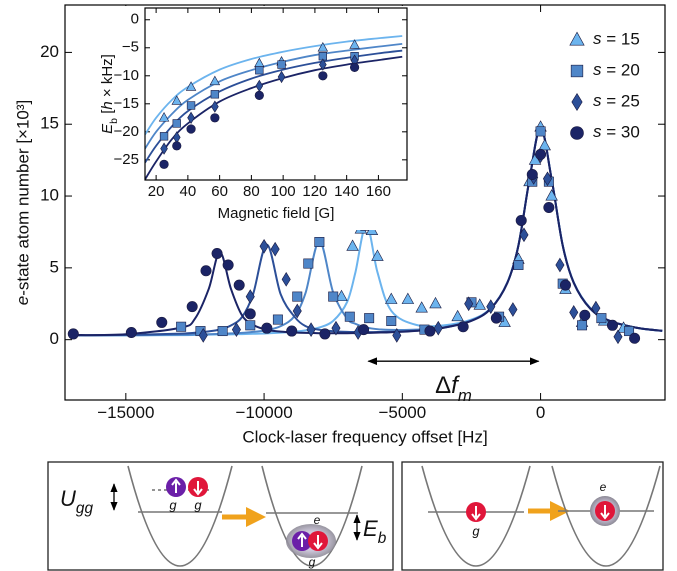 The height and width of the screenshot is (571, 677). Describe the element at coordinates (22, 203) in the screenshot. I see `y-axis-label: e-state atom number [×10³]` at that location.